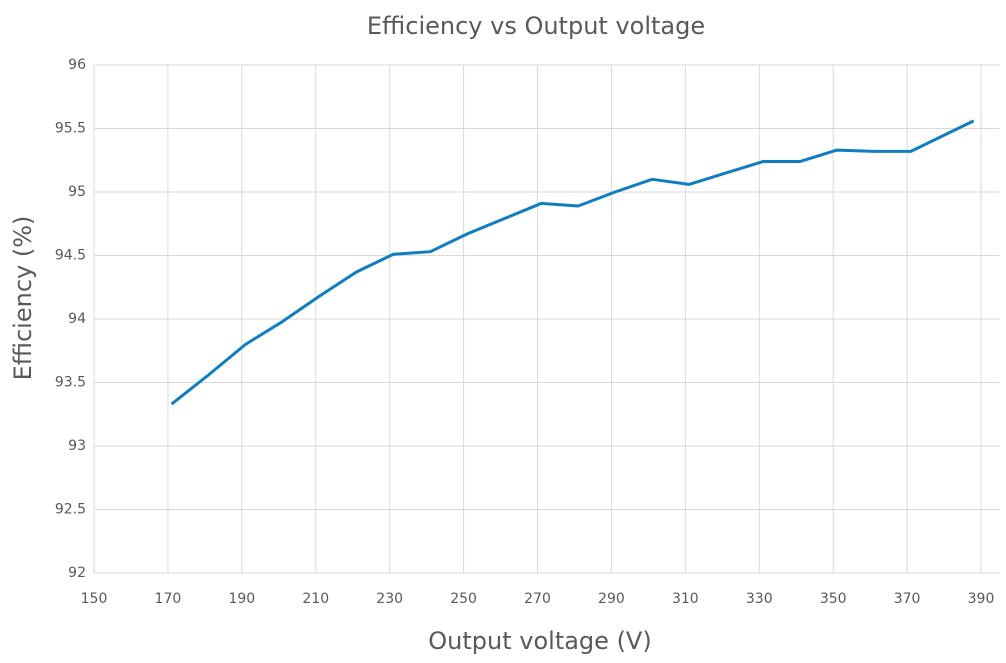  I want to click on x-tick-label: 290, so click(611, 599).